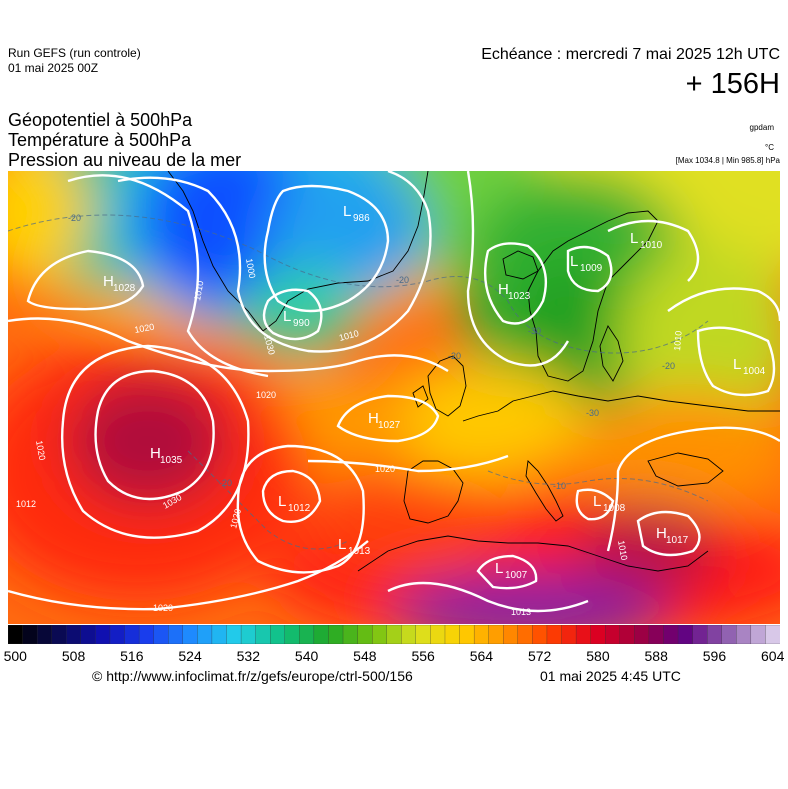 This screenshot has width=788, height=789. I want to click on color-scale-tick: 500, so click(15, 656).